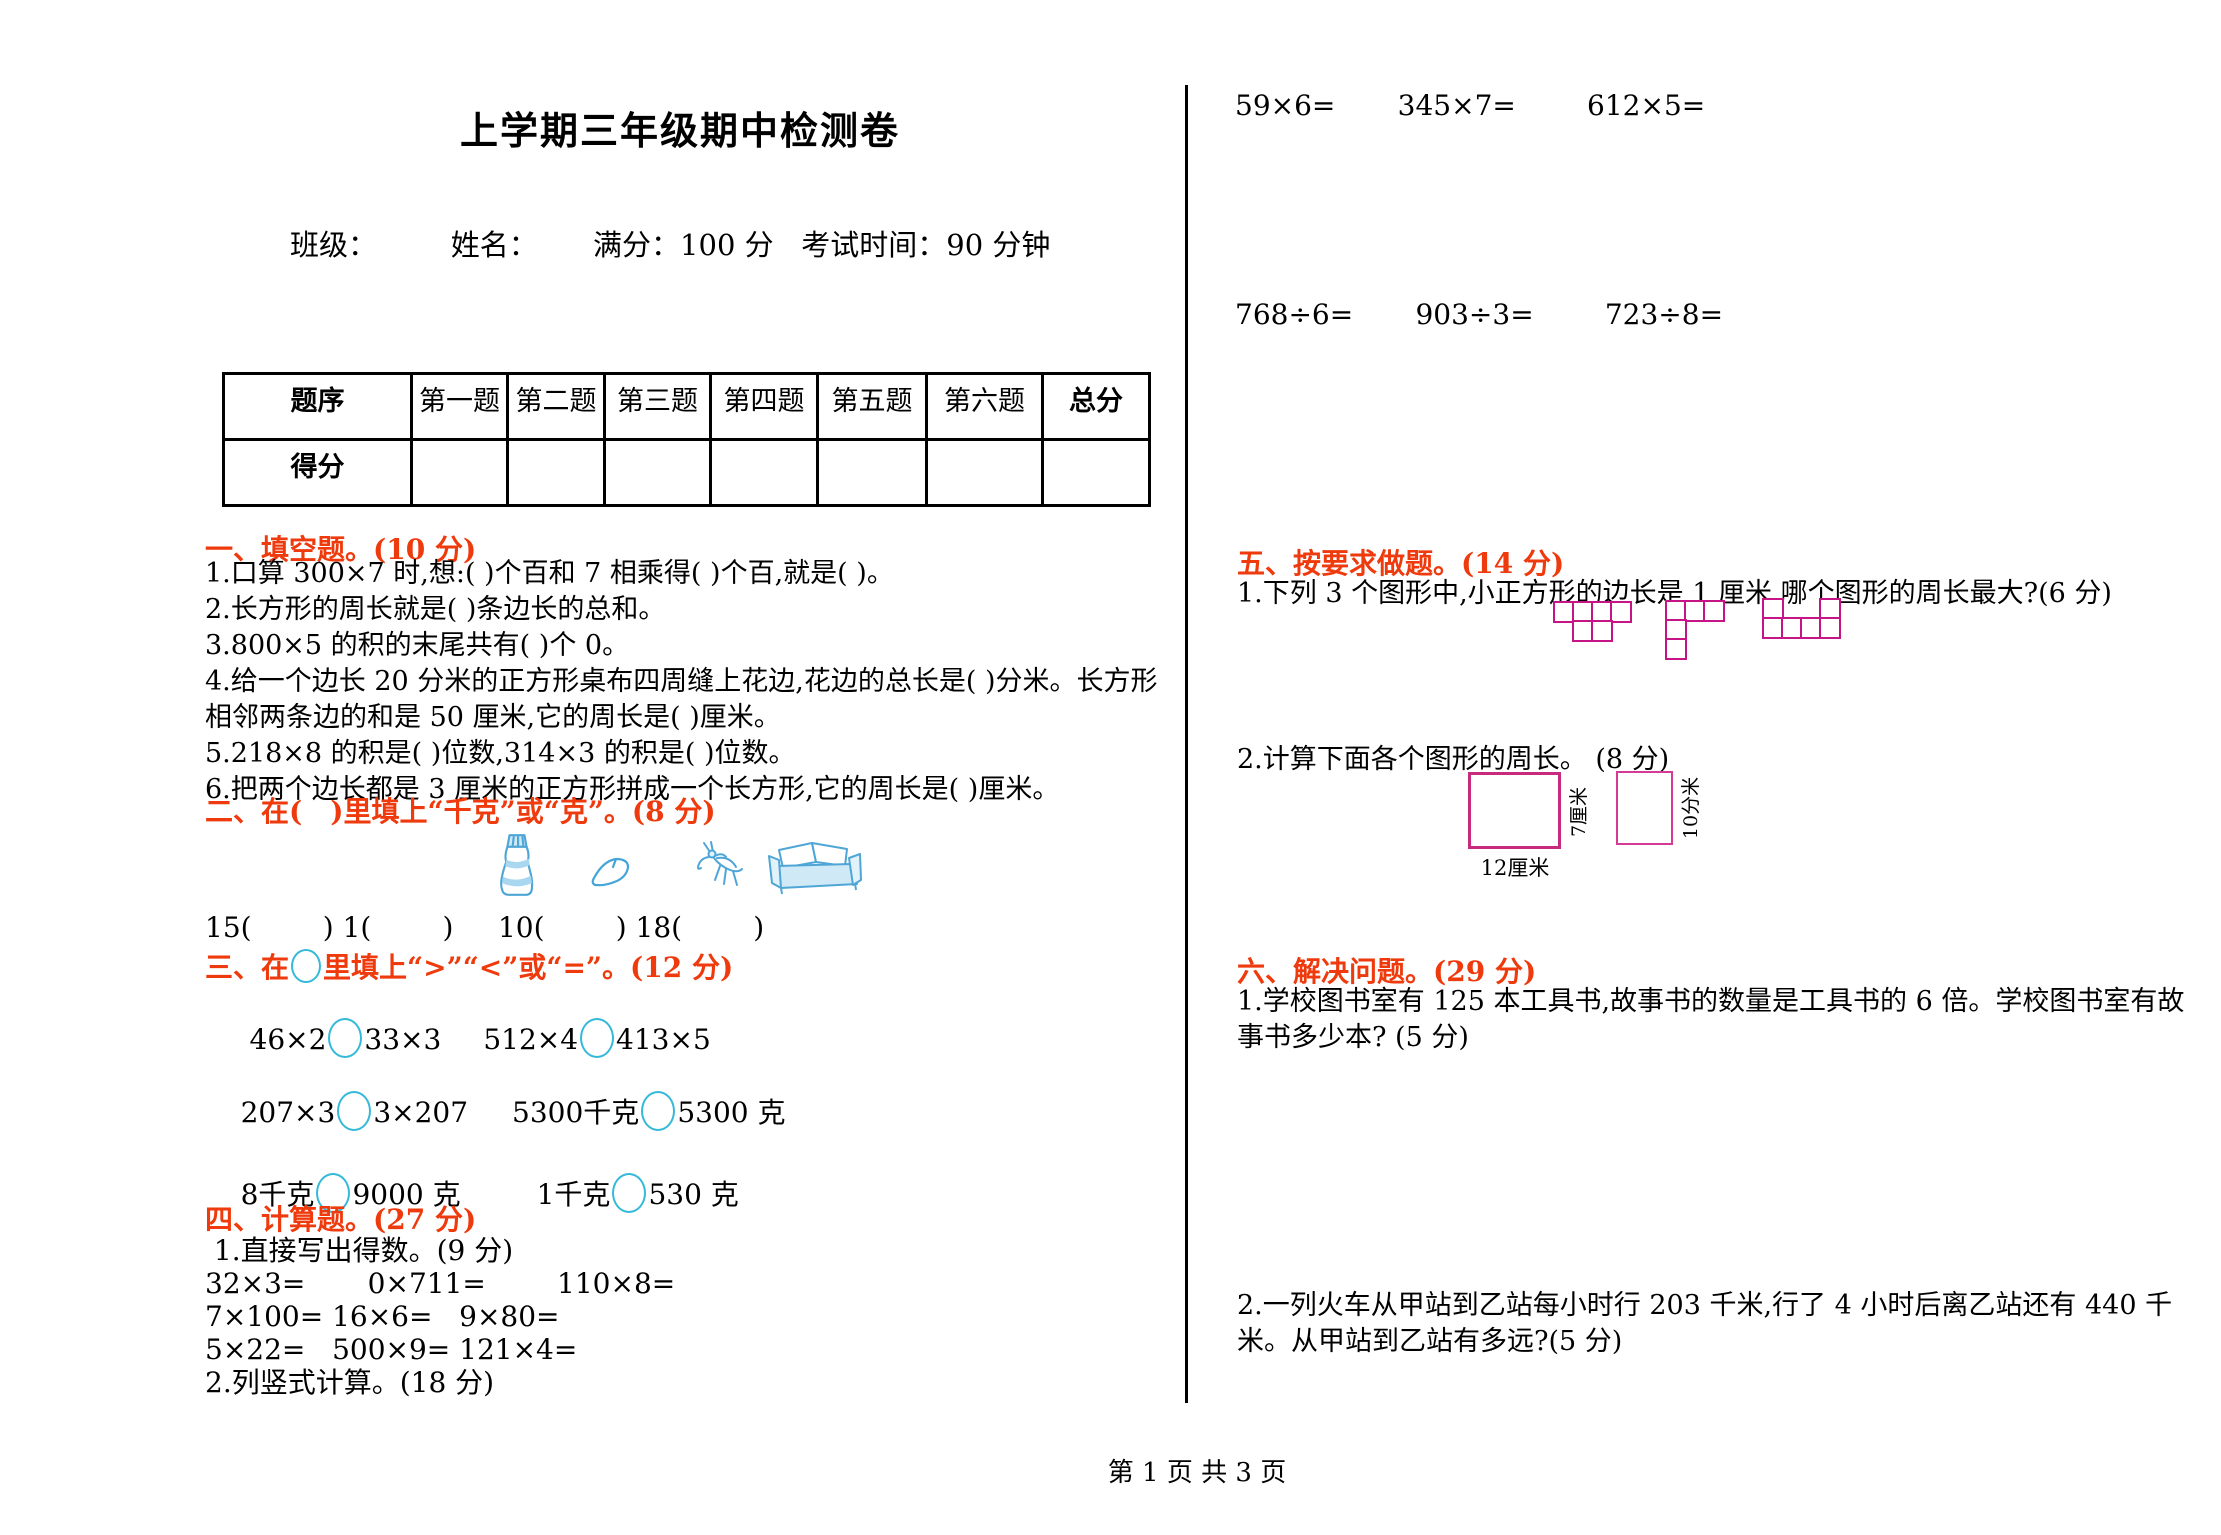  Describe the element at coordinates (1387, 971) in the screenshot. I see `section6-heading: 六、解决问题。(29 分)` at that location.